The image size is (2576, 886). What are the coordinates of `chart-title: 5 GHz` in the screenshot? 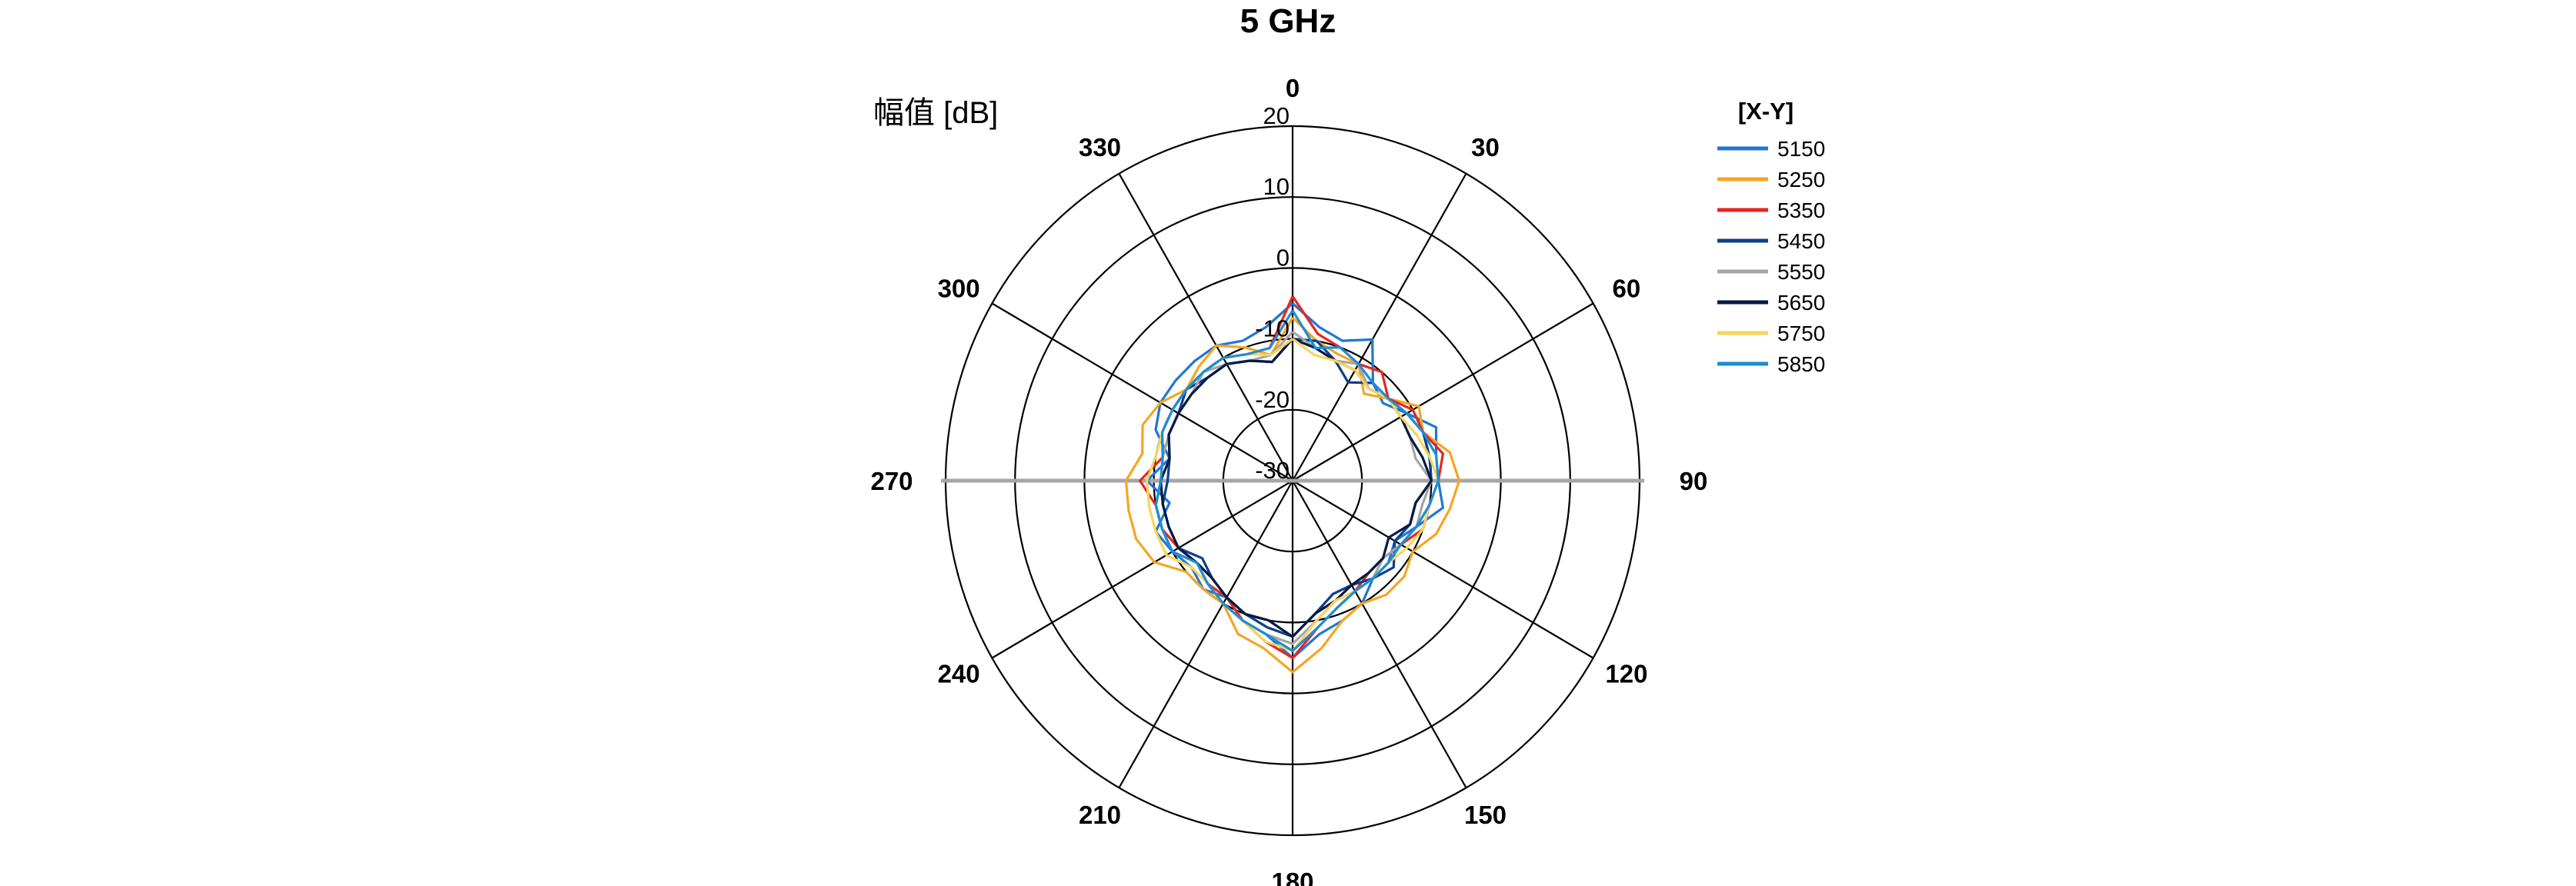 It's located at (1288, 21).